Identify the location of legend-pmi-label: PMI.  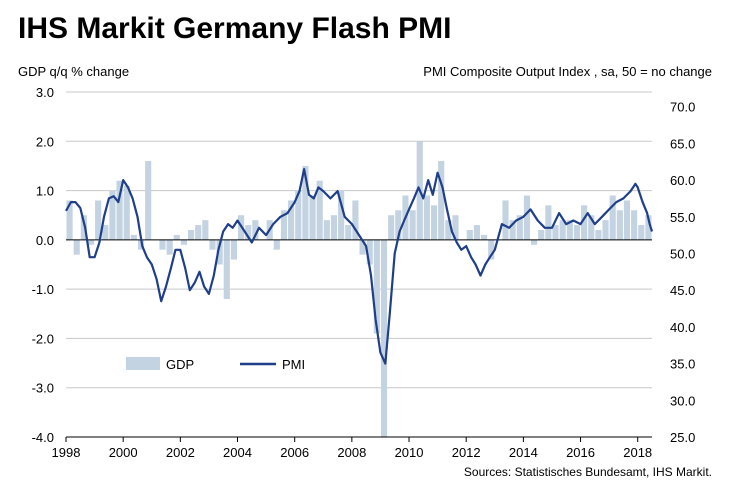
(293, 364).